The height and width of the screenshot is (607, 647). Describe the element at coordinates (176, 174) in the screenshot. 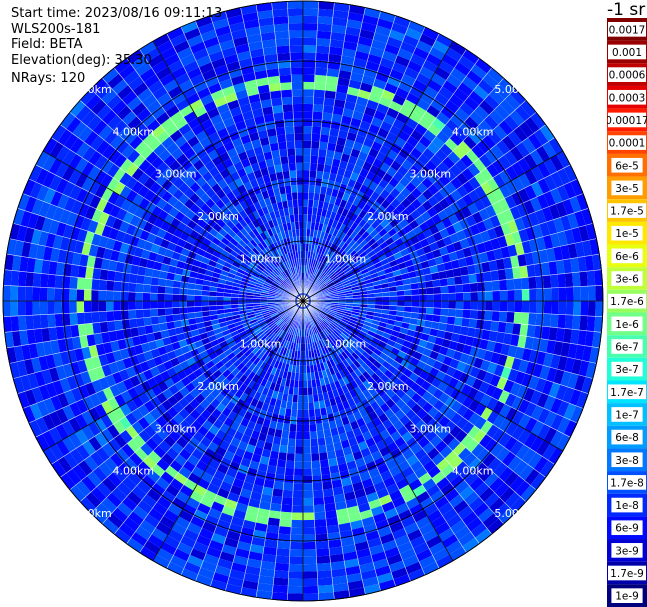

I see `range-ring-label: 3.00km` at that location.